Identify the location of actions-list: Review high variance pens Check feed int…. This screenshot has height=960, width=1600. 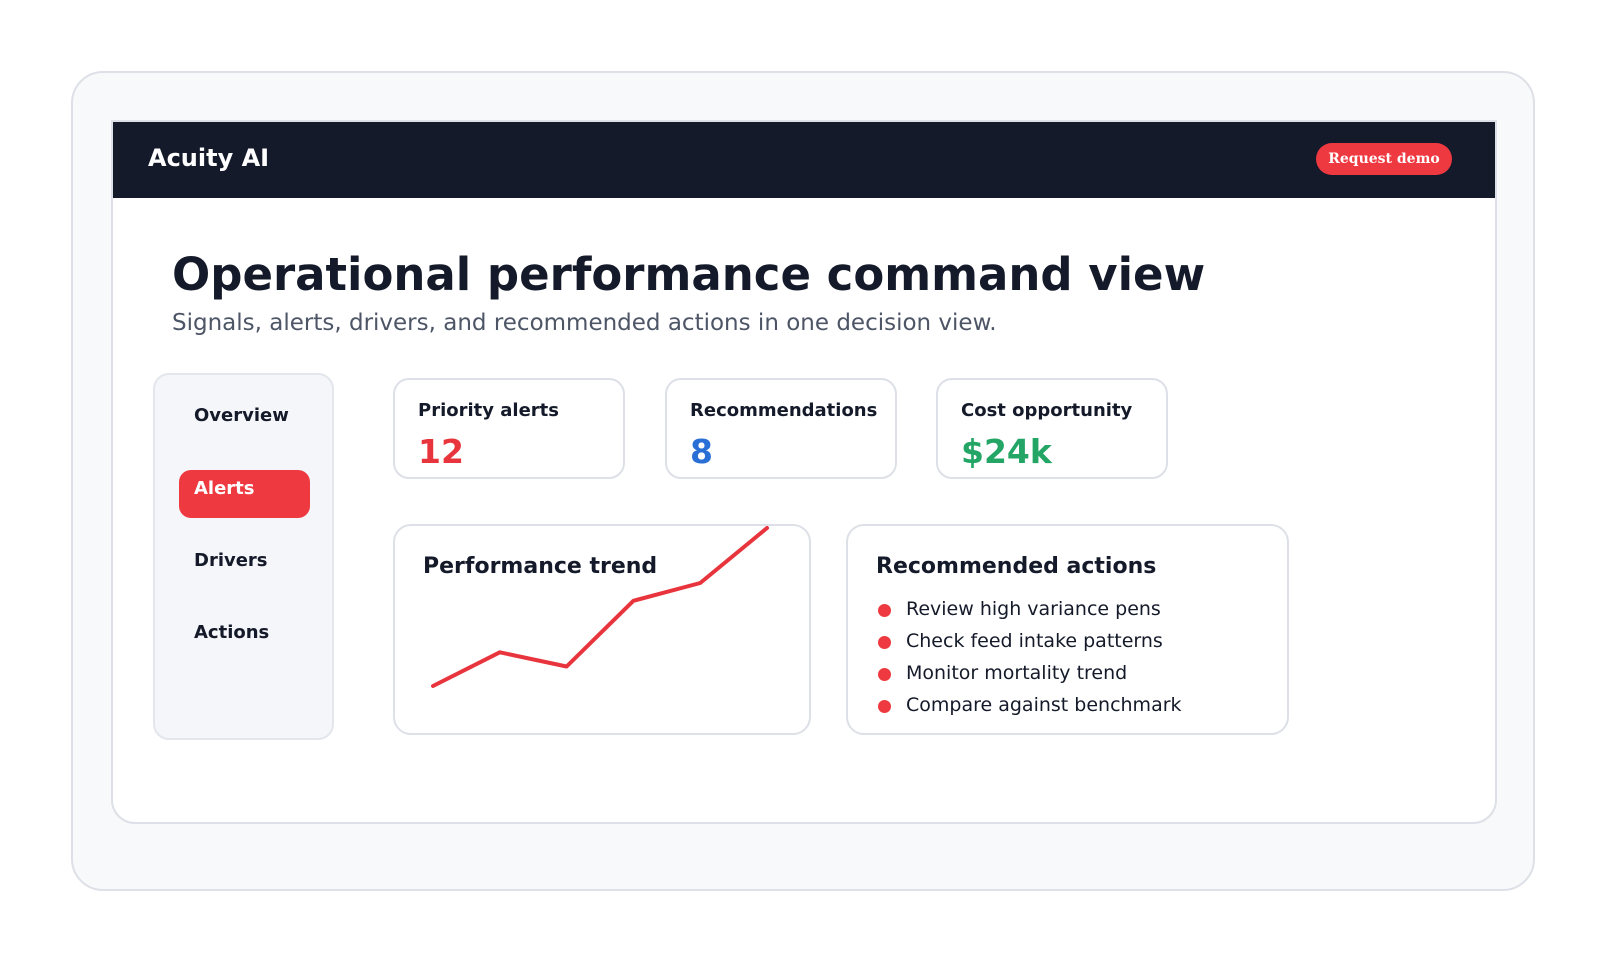
(1029, 662).